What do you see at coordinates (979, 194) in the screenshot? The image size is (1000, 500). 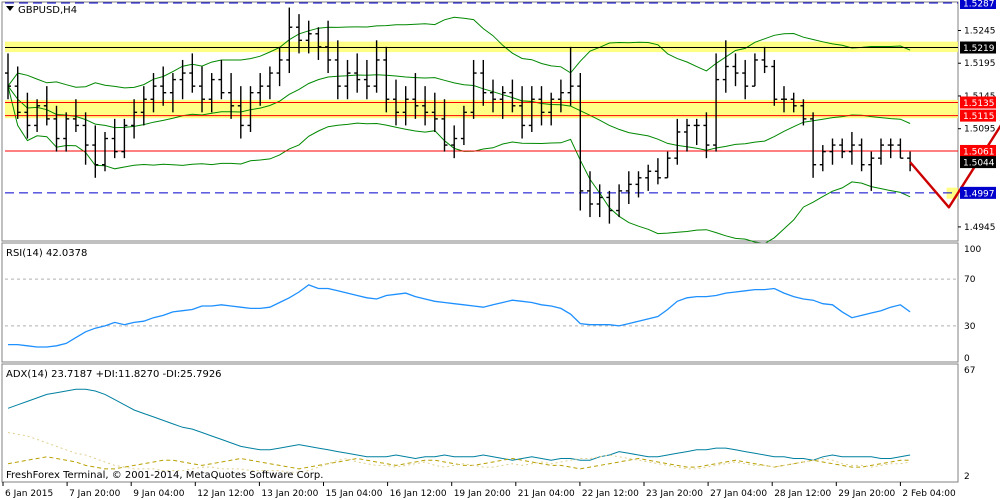 I see `svg-text: 1.4997` at bounding box center [979, 194].